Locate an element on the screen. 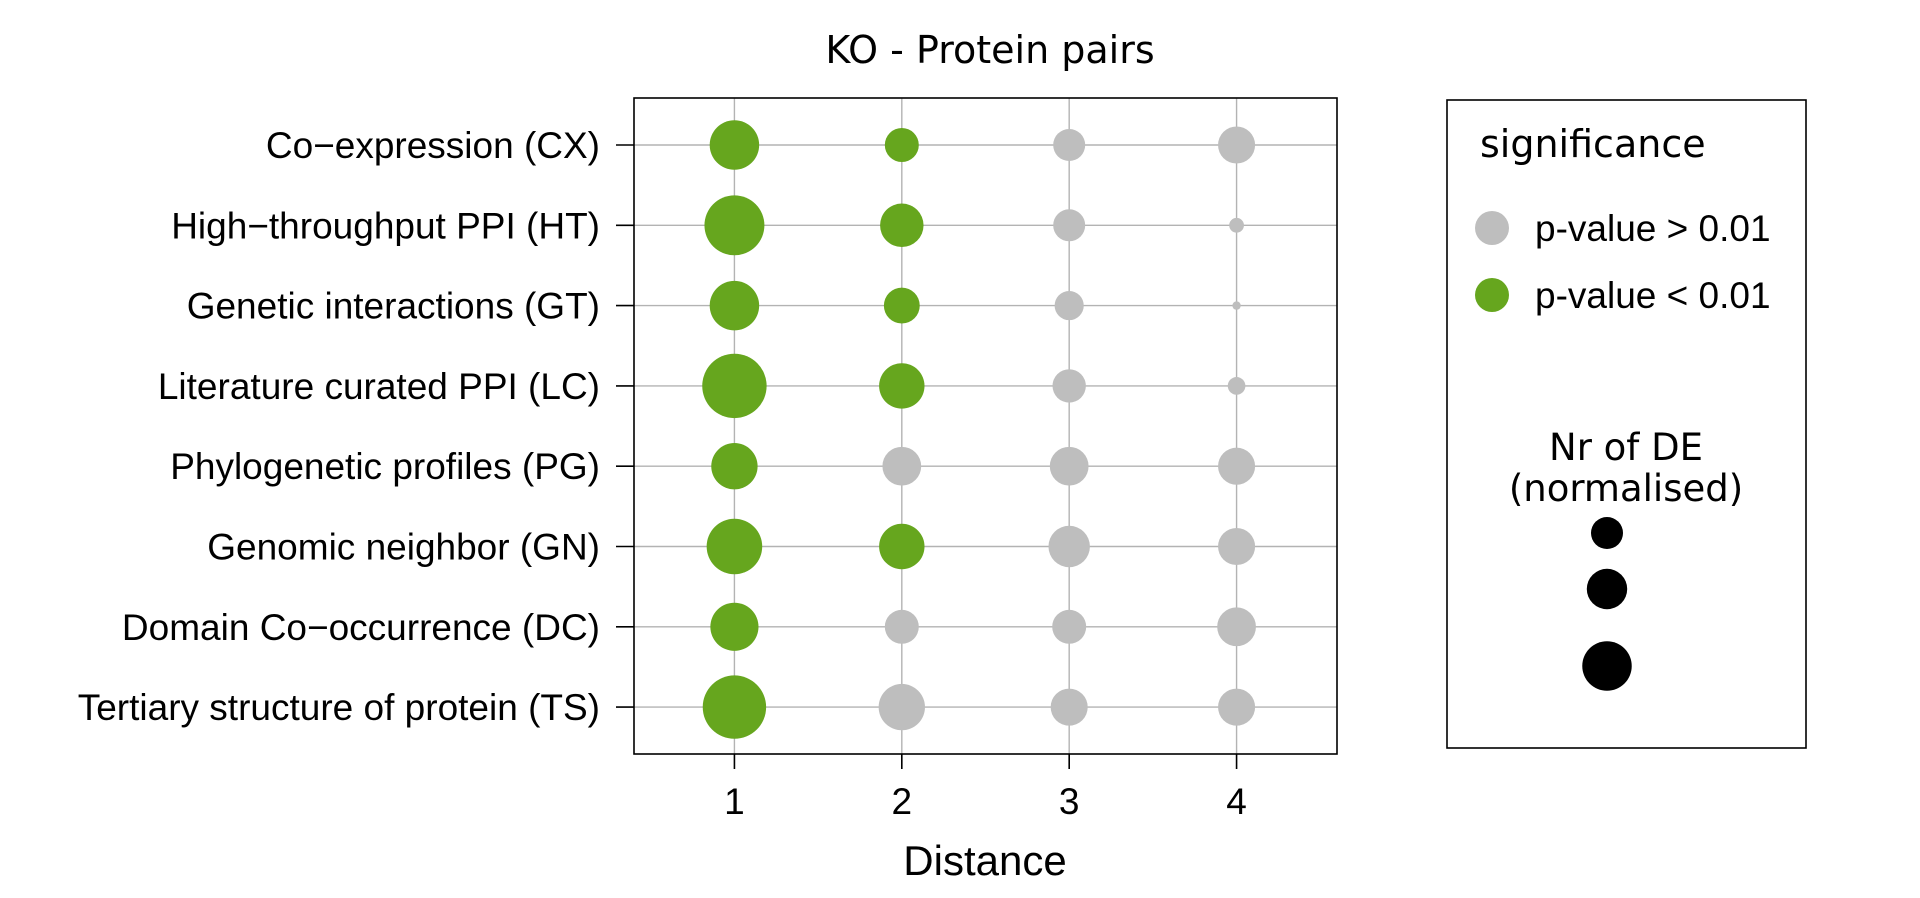 This screenshot has width=1920, height=898. y-tick-label: Tertiary structure of protein (TS) is located at coordinates (339, 707).